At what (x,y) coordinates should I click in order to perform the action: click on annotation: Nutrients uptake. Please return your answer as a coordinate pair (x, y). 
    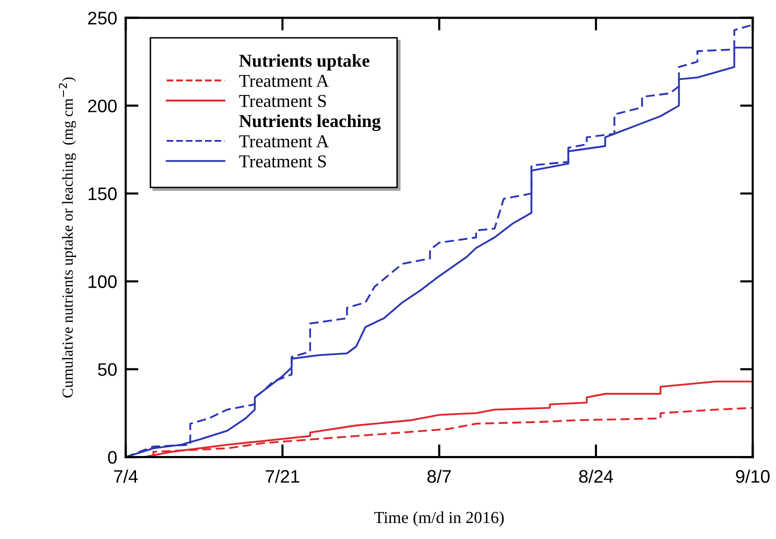
    Looking at the image, I should click on (304, 62).